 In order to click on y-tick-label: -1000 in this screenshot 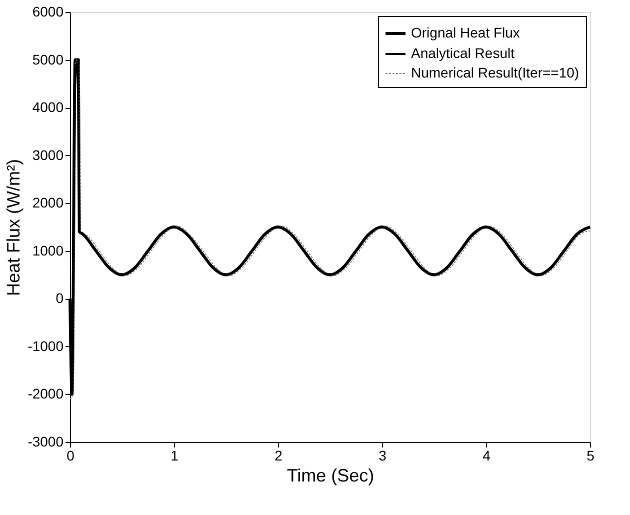, I will do `click(46, 346)`.